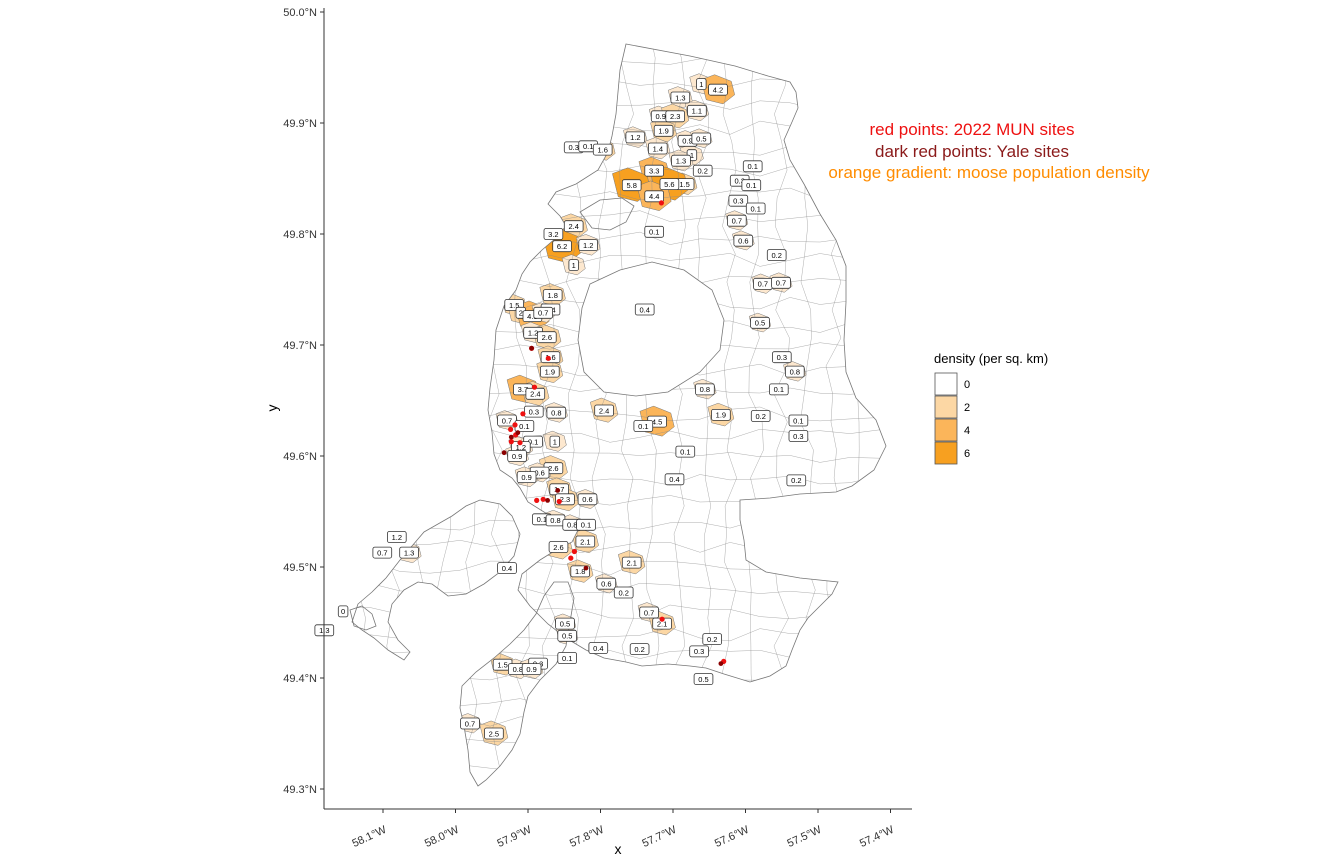  What do you see at coordinates (631, 185) in the screenshot?
I see `density-label: 5.8` at bounding box center [631, 185].